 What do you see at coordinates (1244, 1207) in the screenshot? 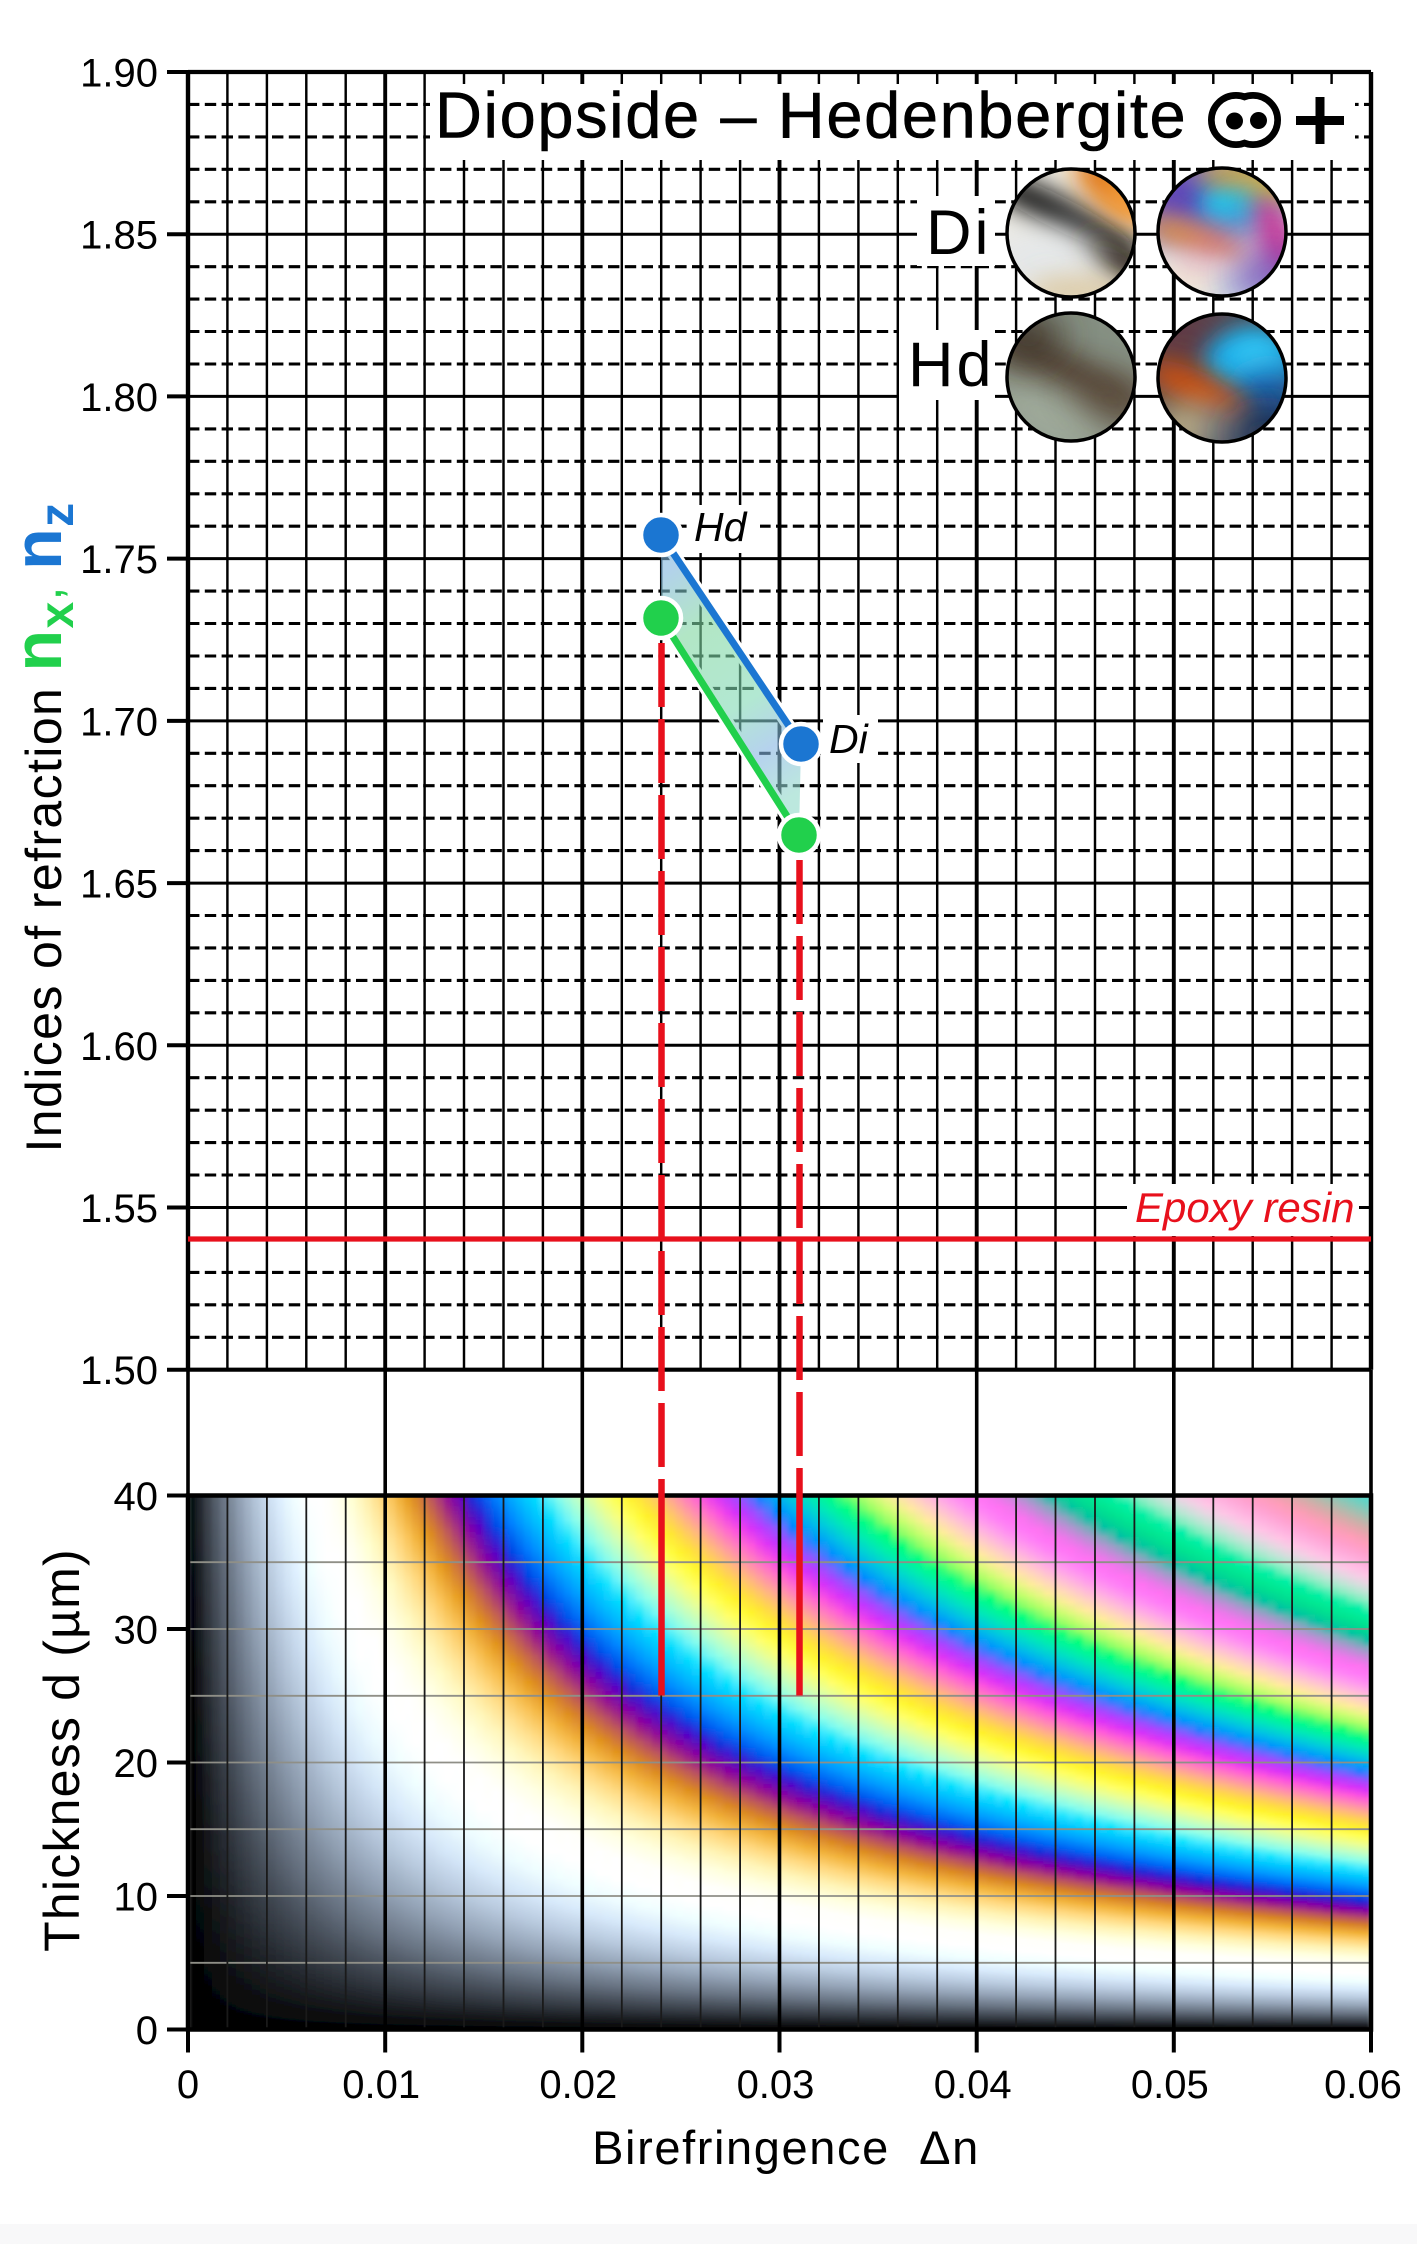
I see `svg-text: Epoxy resin` at bounding box center [1244, 1207].